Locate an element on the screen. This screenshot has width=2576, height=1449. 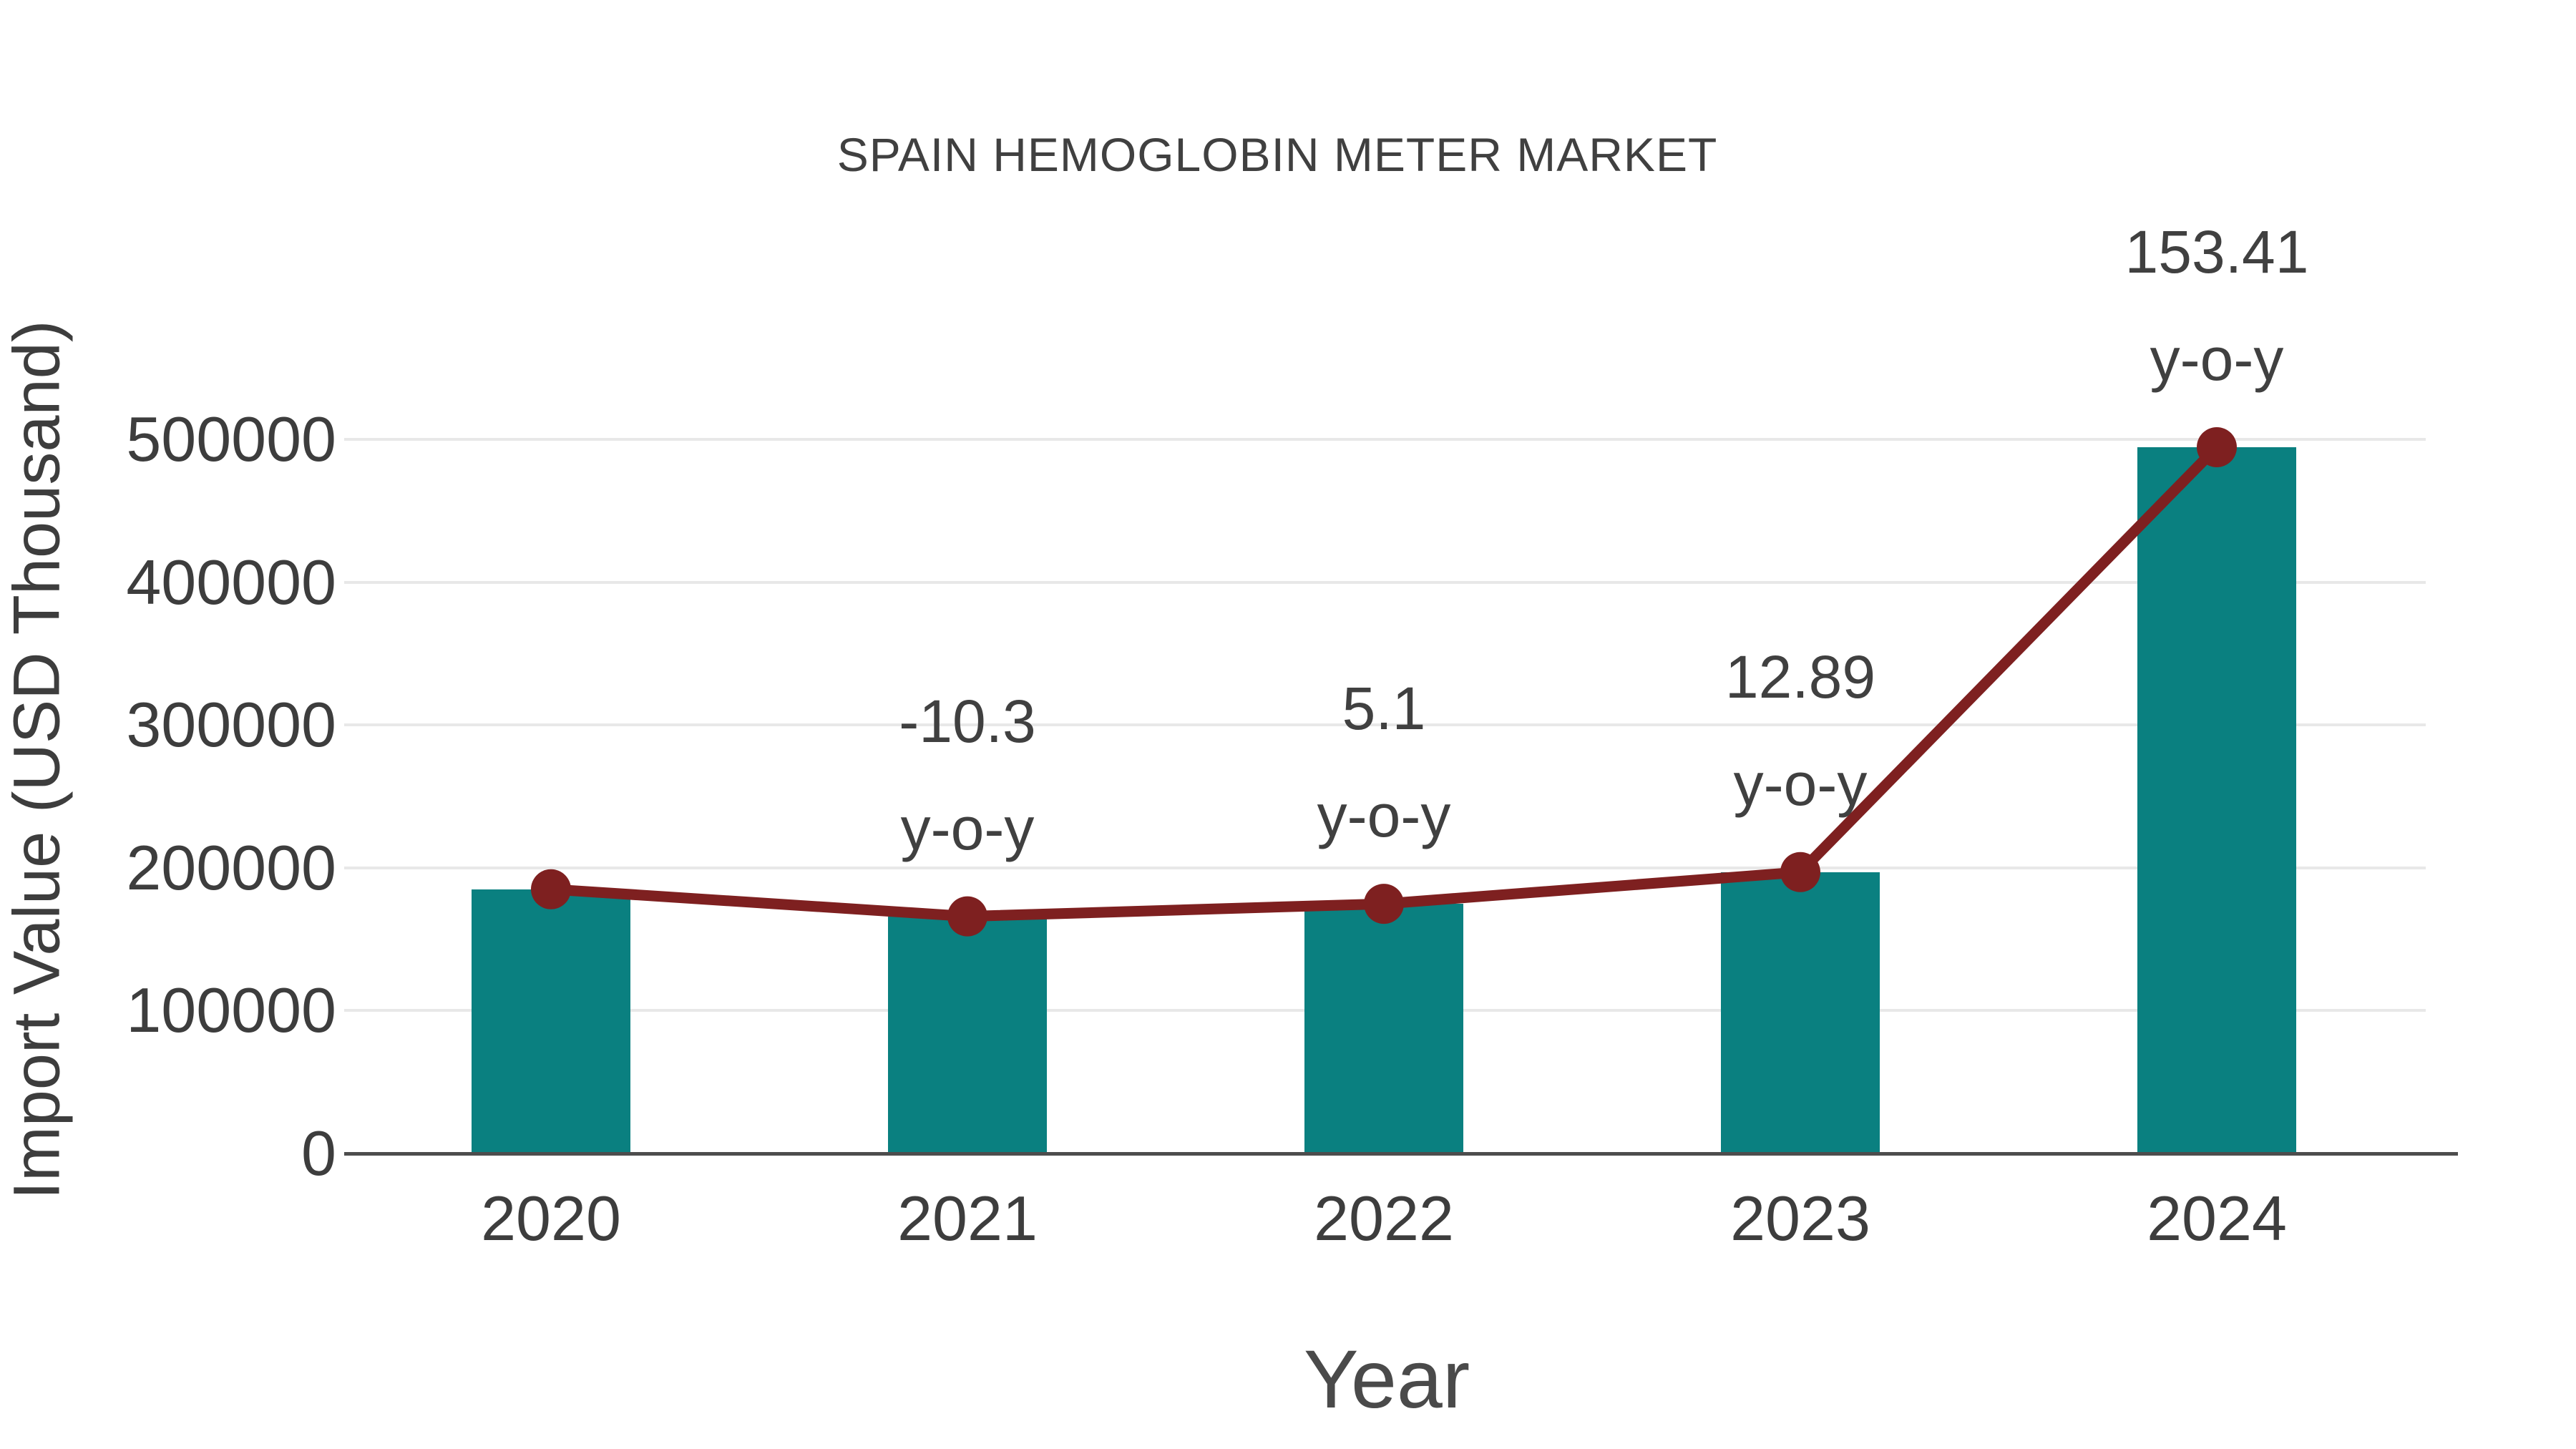
yoy-value: 12.89 is located at coordinates (1800, 677).